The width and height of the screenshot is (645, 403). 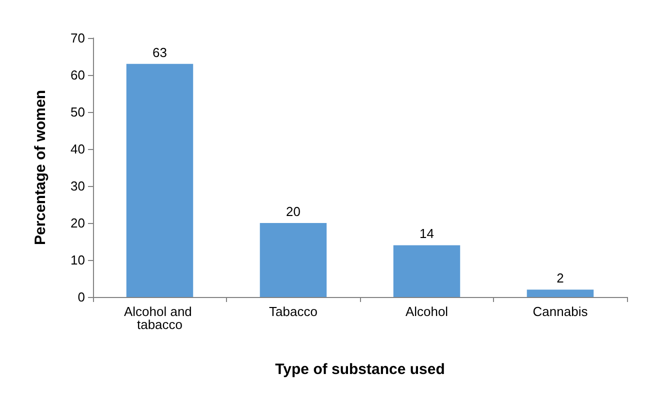 I want to click on data-label: 63, so click(x=159, y=52).